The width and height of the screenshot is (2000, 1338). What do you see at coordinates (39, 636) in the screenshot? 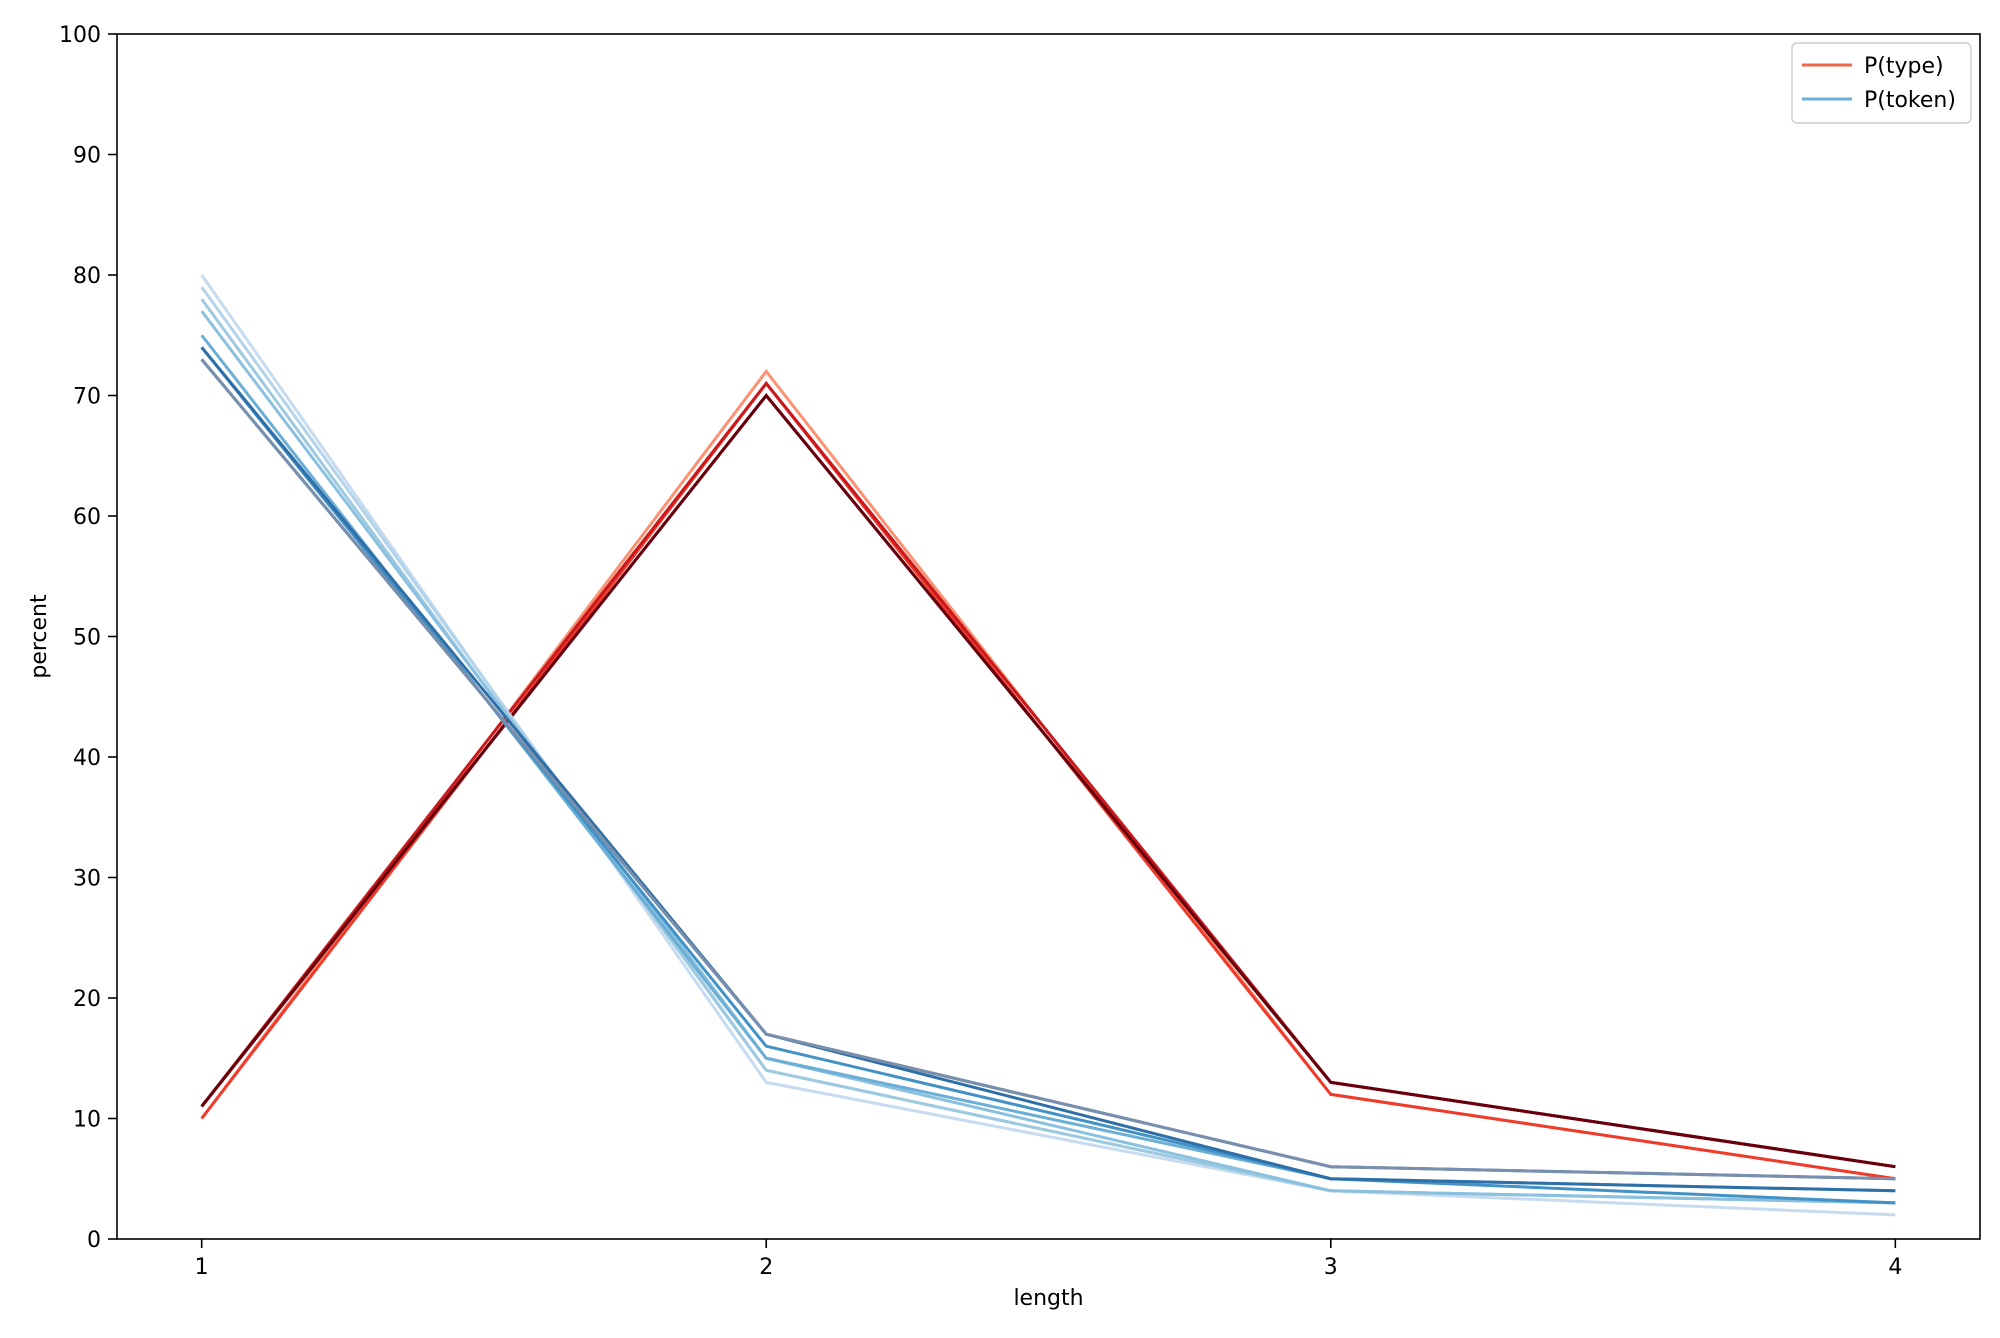
I see `y-axis-label: percent` at bounding box center [39, 636].